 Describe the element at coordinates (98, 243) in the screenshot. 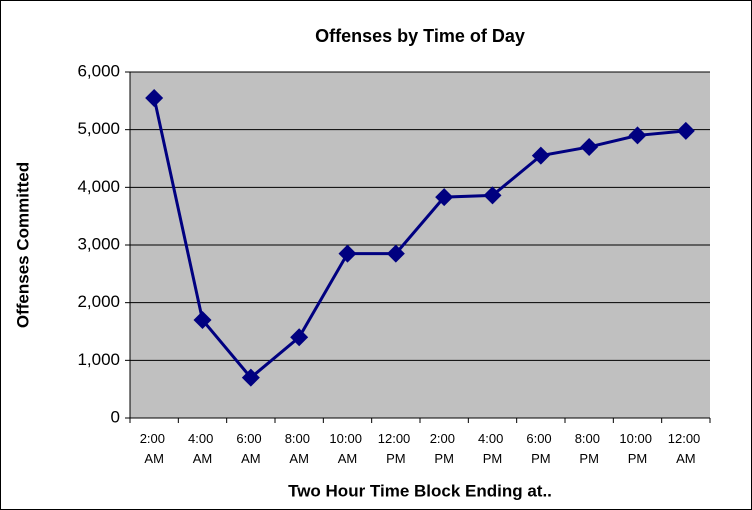

I see `y-tick-label: 3,000` at that location.